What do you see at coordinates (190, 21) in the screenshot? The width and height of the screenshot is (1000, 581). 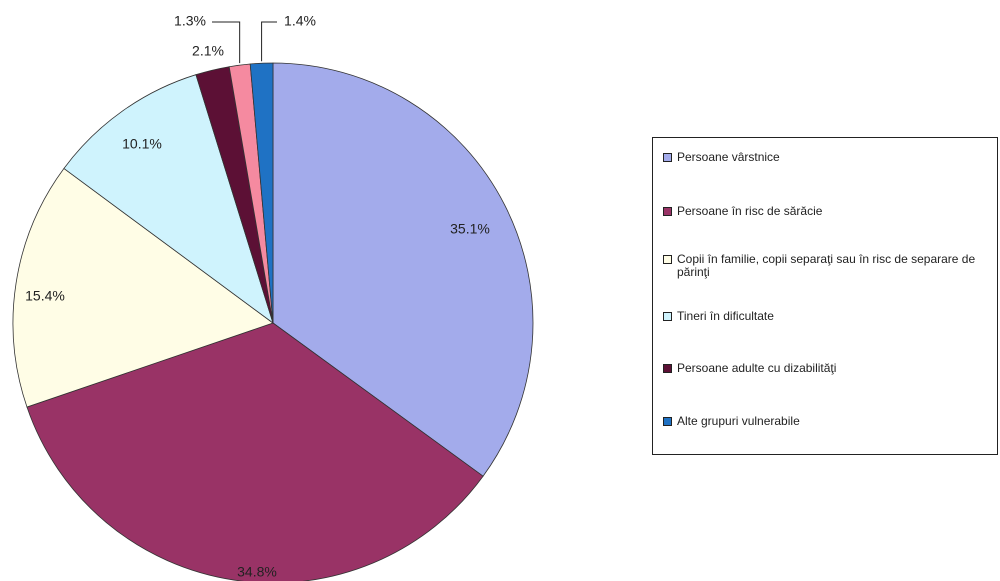 I see `data-label: 1.3%` at bounding box center [190, 21].